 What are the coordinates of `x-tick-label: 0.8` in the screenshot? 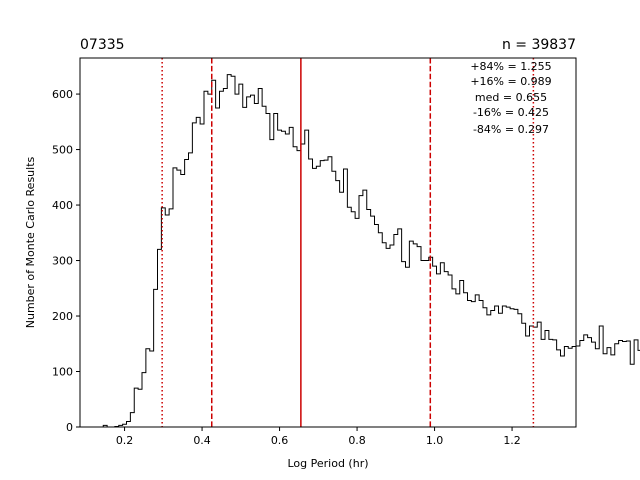 It's located at (357, 440).